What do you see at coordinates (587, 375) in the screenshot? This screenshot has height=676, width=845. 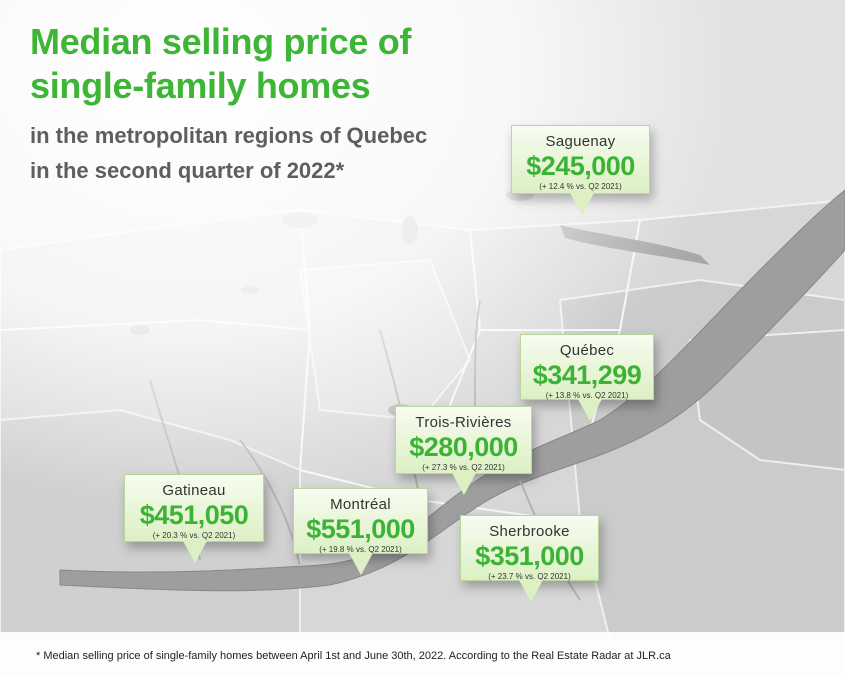 I see `callout-price: $341,299` at bounding box center [587, 375].